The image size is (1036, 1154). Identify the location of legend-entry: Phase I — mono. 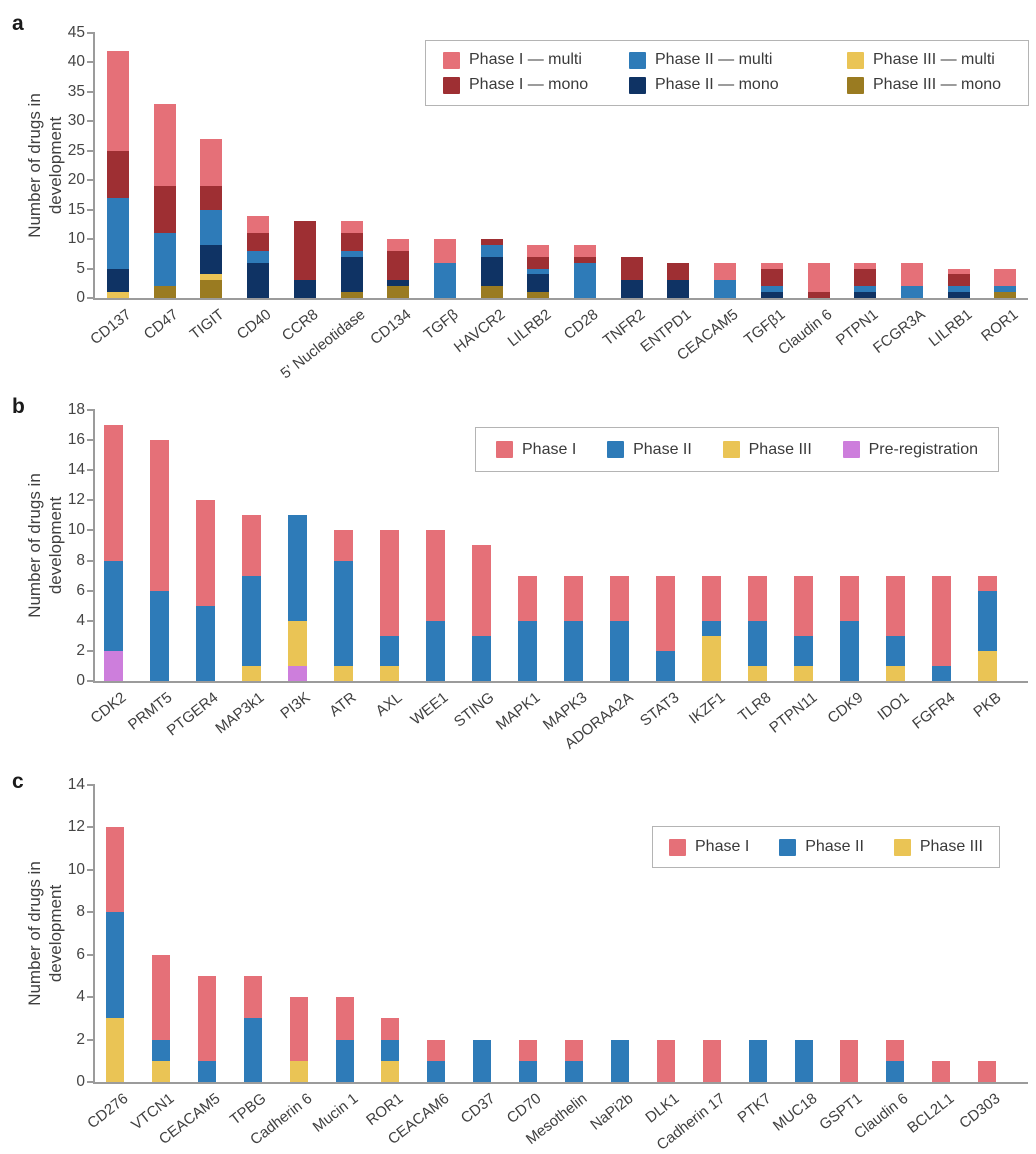
(536, 85).